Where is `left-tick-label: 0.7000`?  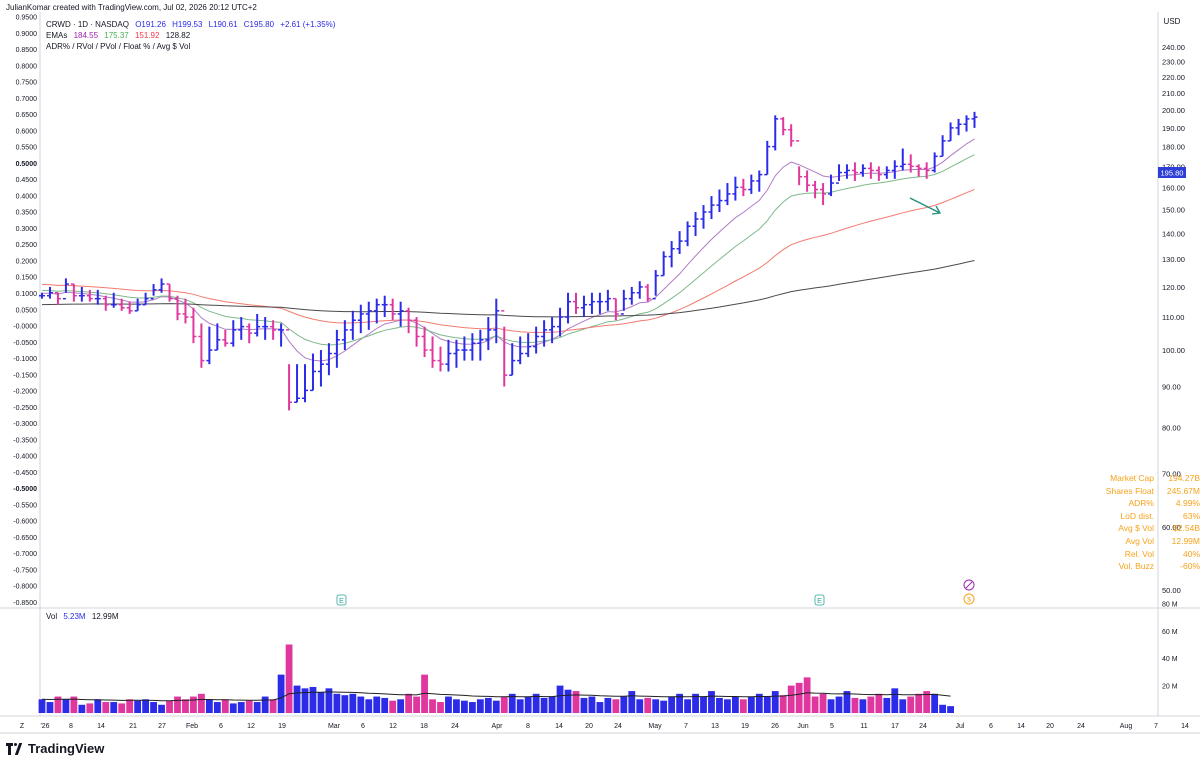
left-tick-label: 0.7000 is located at coordinates (27, 99).